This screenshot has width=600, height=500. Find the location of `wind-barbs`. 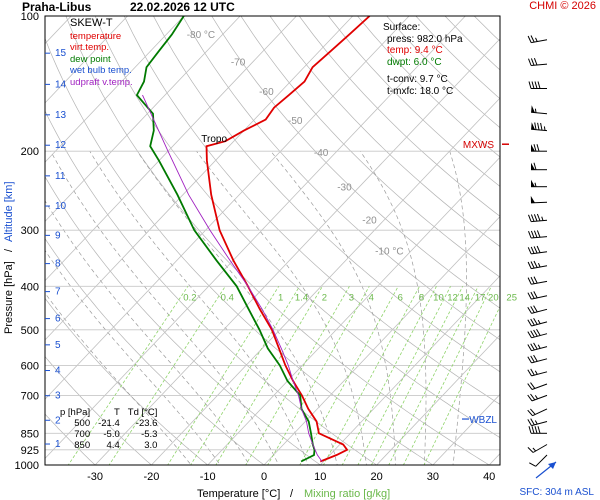

wind-barbs is located at coordinates (537, 251).